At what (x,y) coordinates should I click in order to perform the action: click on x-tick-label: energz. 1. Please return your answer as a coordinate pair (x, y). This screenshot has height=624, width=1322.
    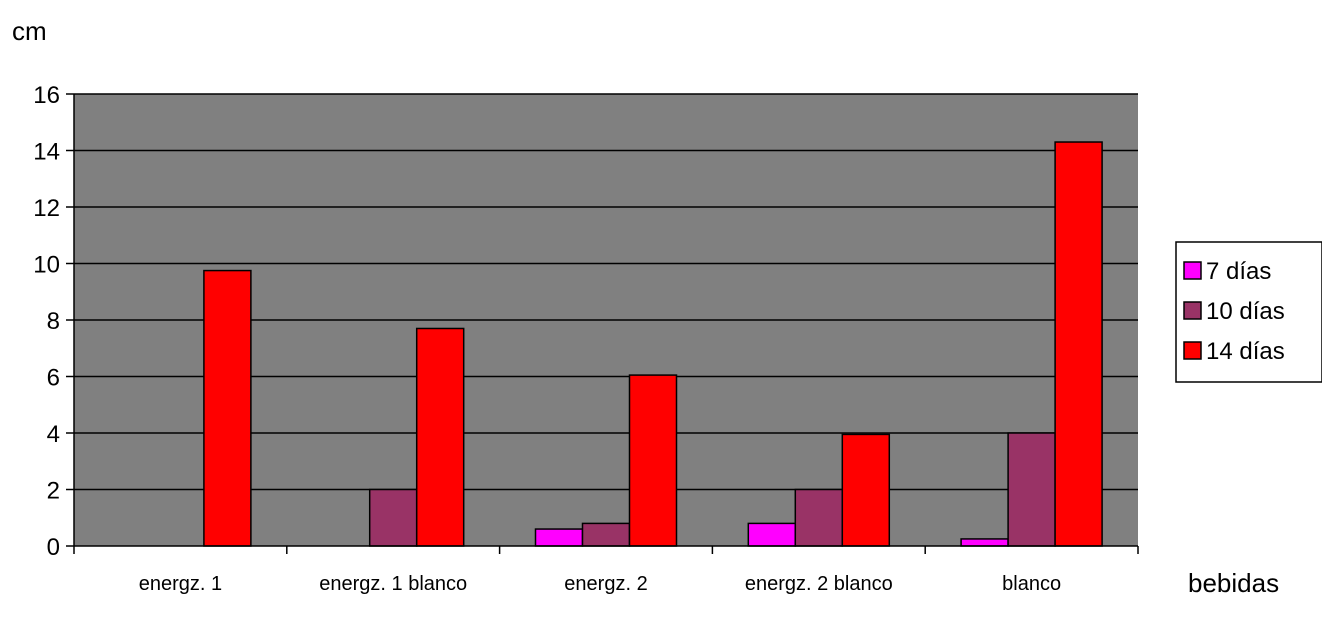
    Looking at the image, I should click on (180, 584).